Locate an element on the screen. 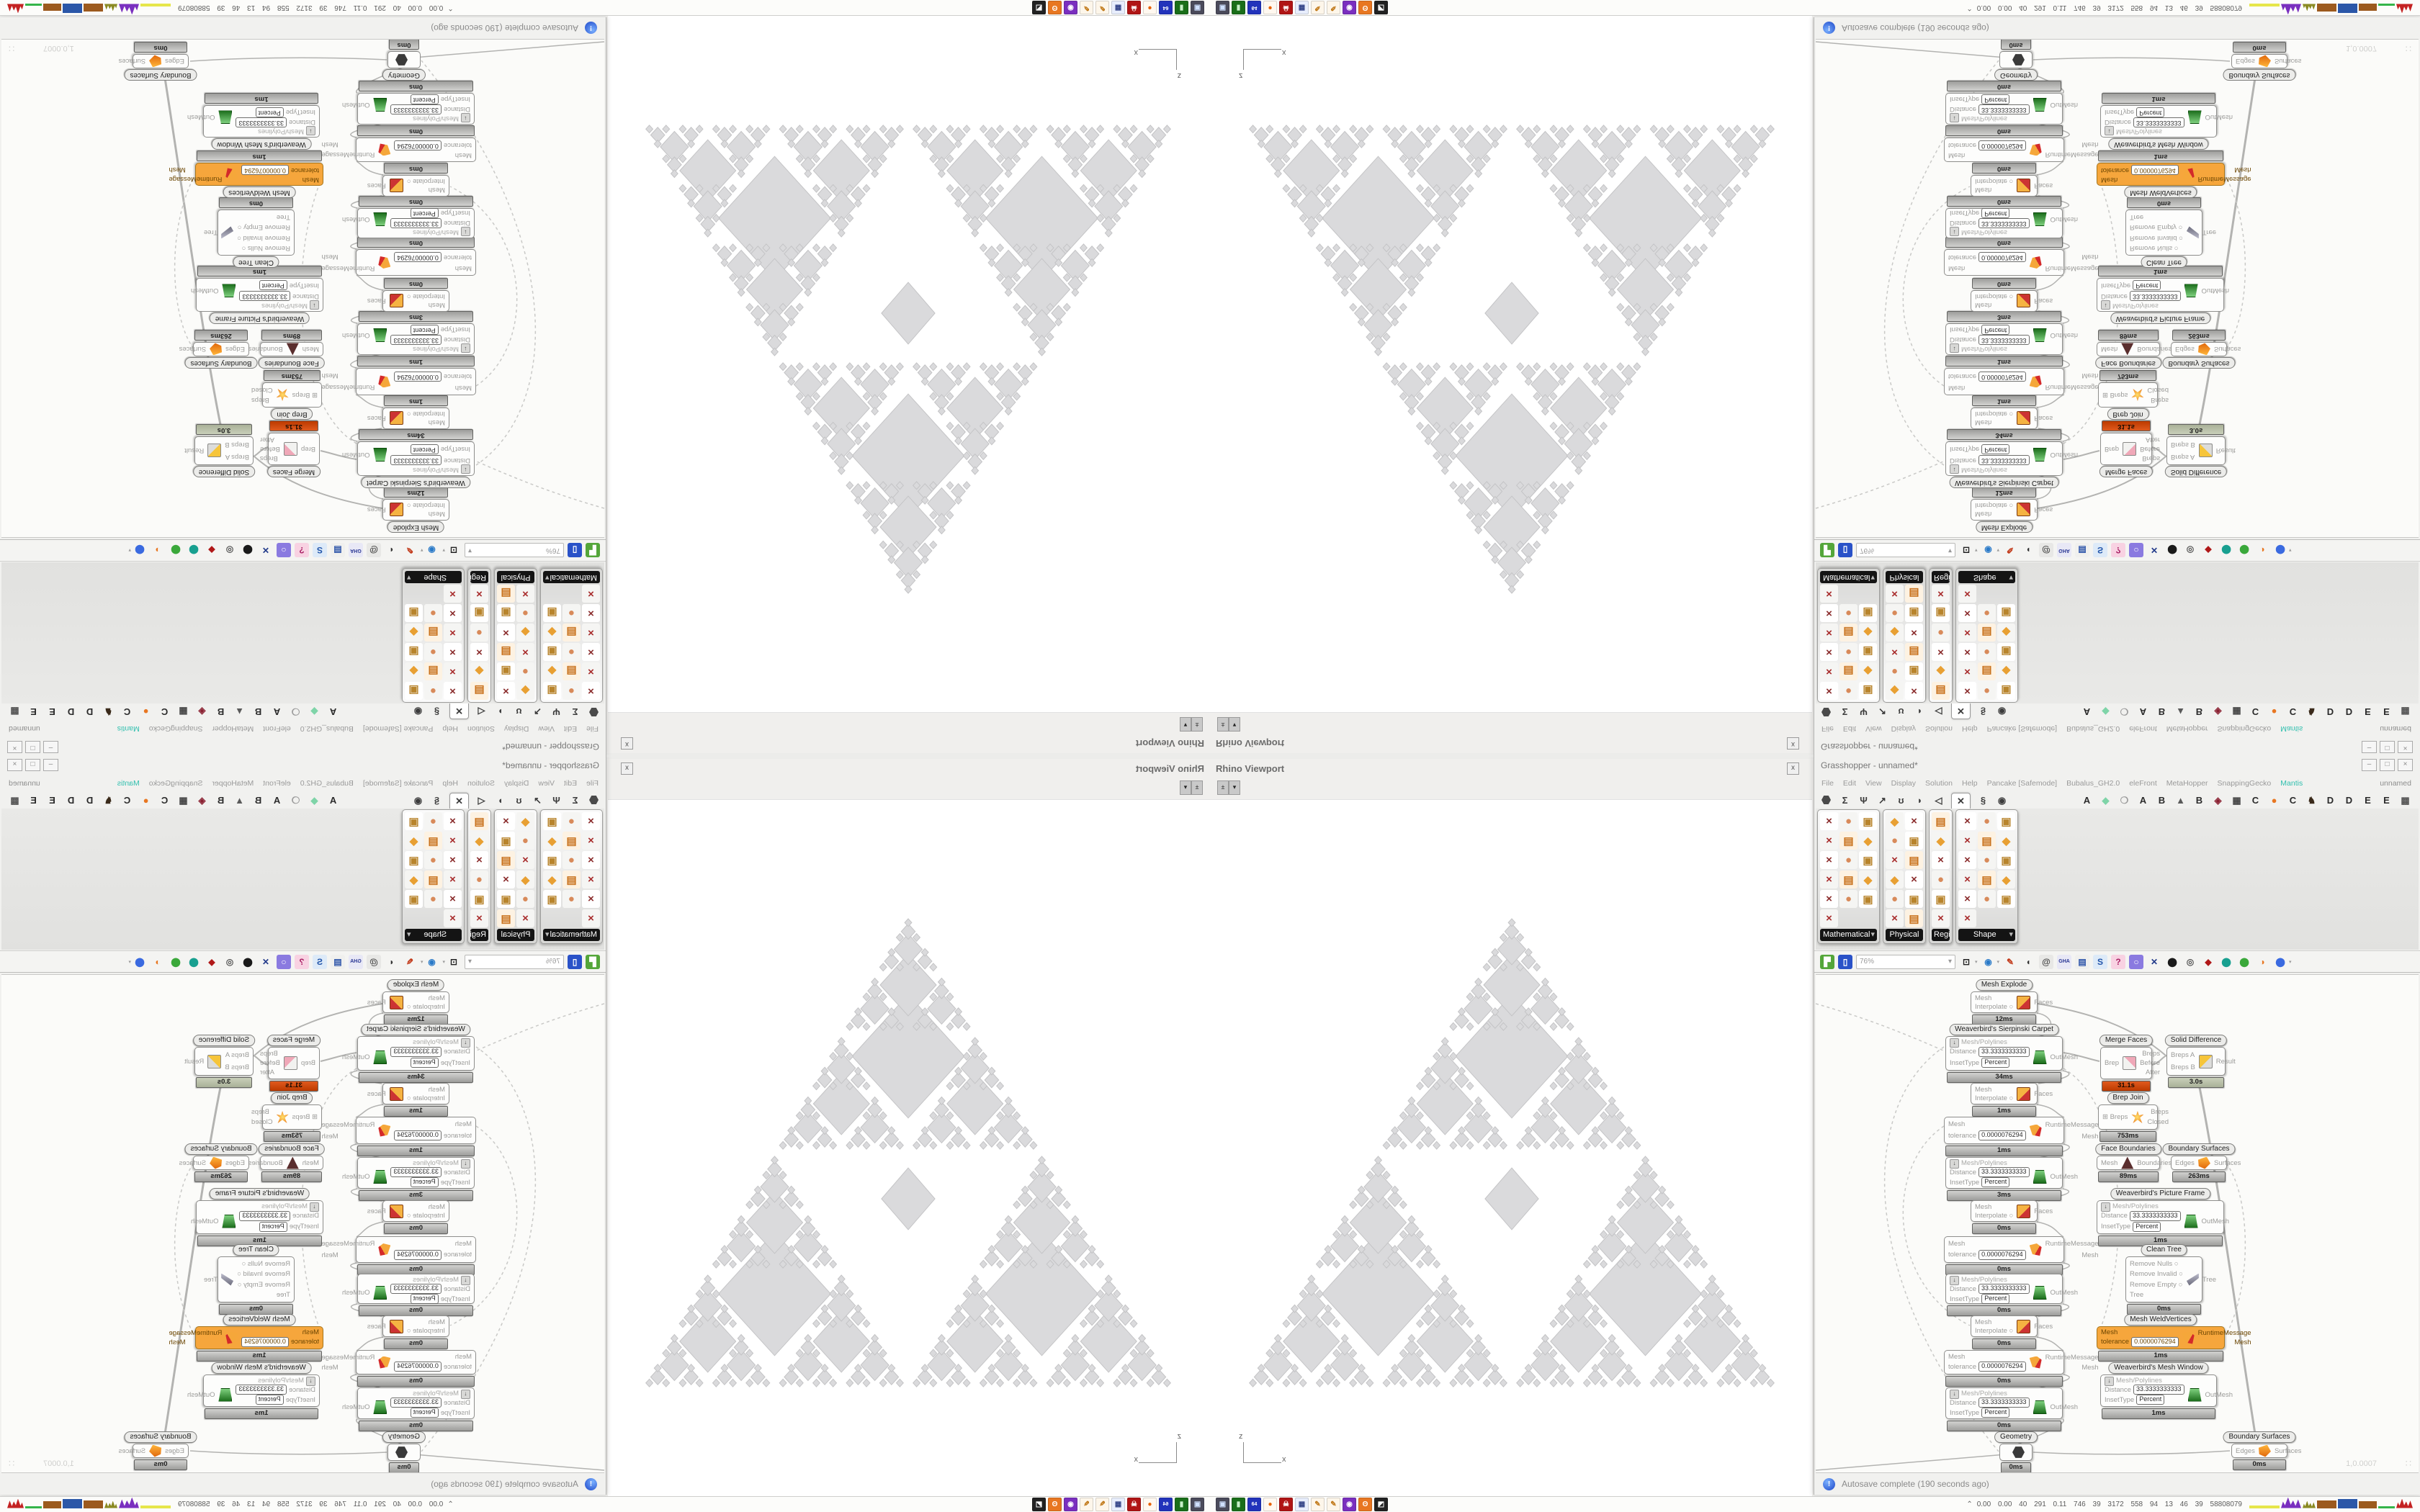  tab-params is located at coordinates (594, 711).